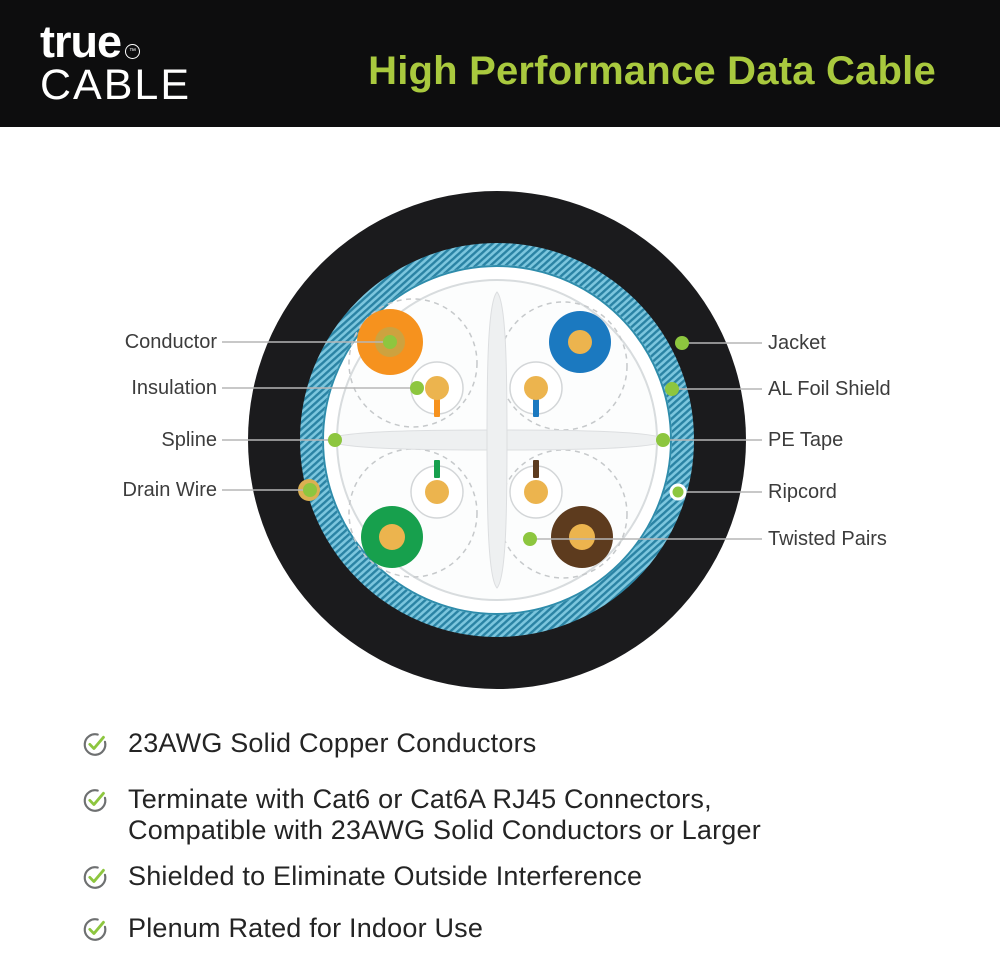 This screenshot has width=1000, height=955. Describe the element at coordinates (536, 469) in the screenshot. I see `brown-stripe` at that location.